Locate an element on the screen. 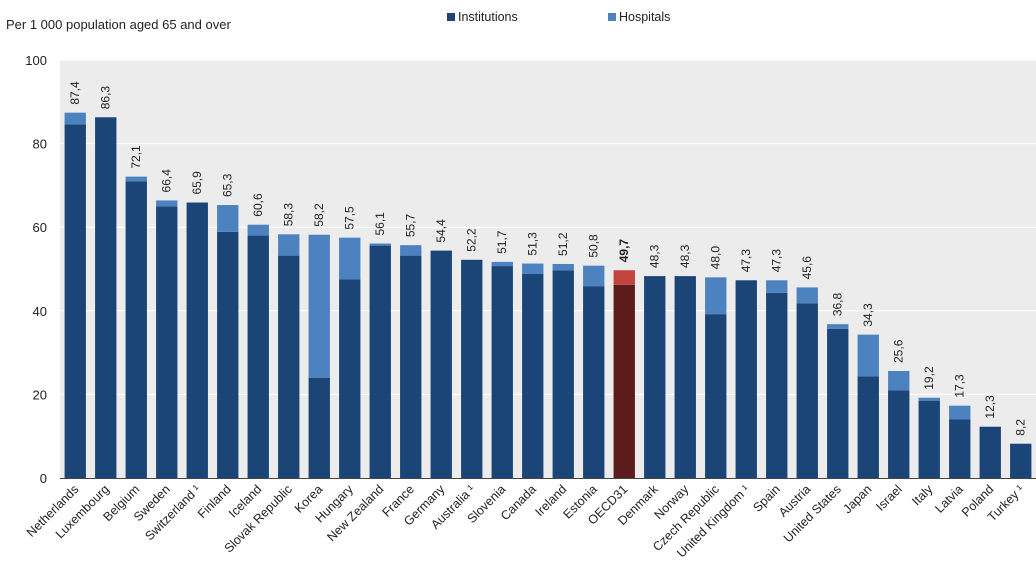  data-label: 72,1 is located at coordinates (136, 157).